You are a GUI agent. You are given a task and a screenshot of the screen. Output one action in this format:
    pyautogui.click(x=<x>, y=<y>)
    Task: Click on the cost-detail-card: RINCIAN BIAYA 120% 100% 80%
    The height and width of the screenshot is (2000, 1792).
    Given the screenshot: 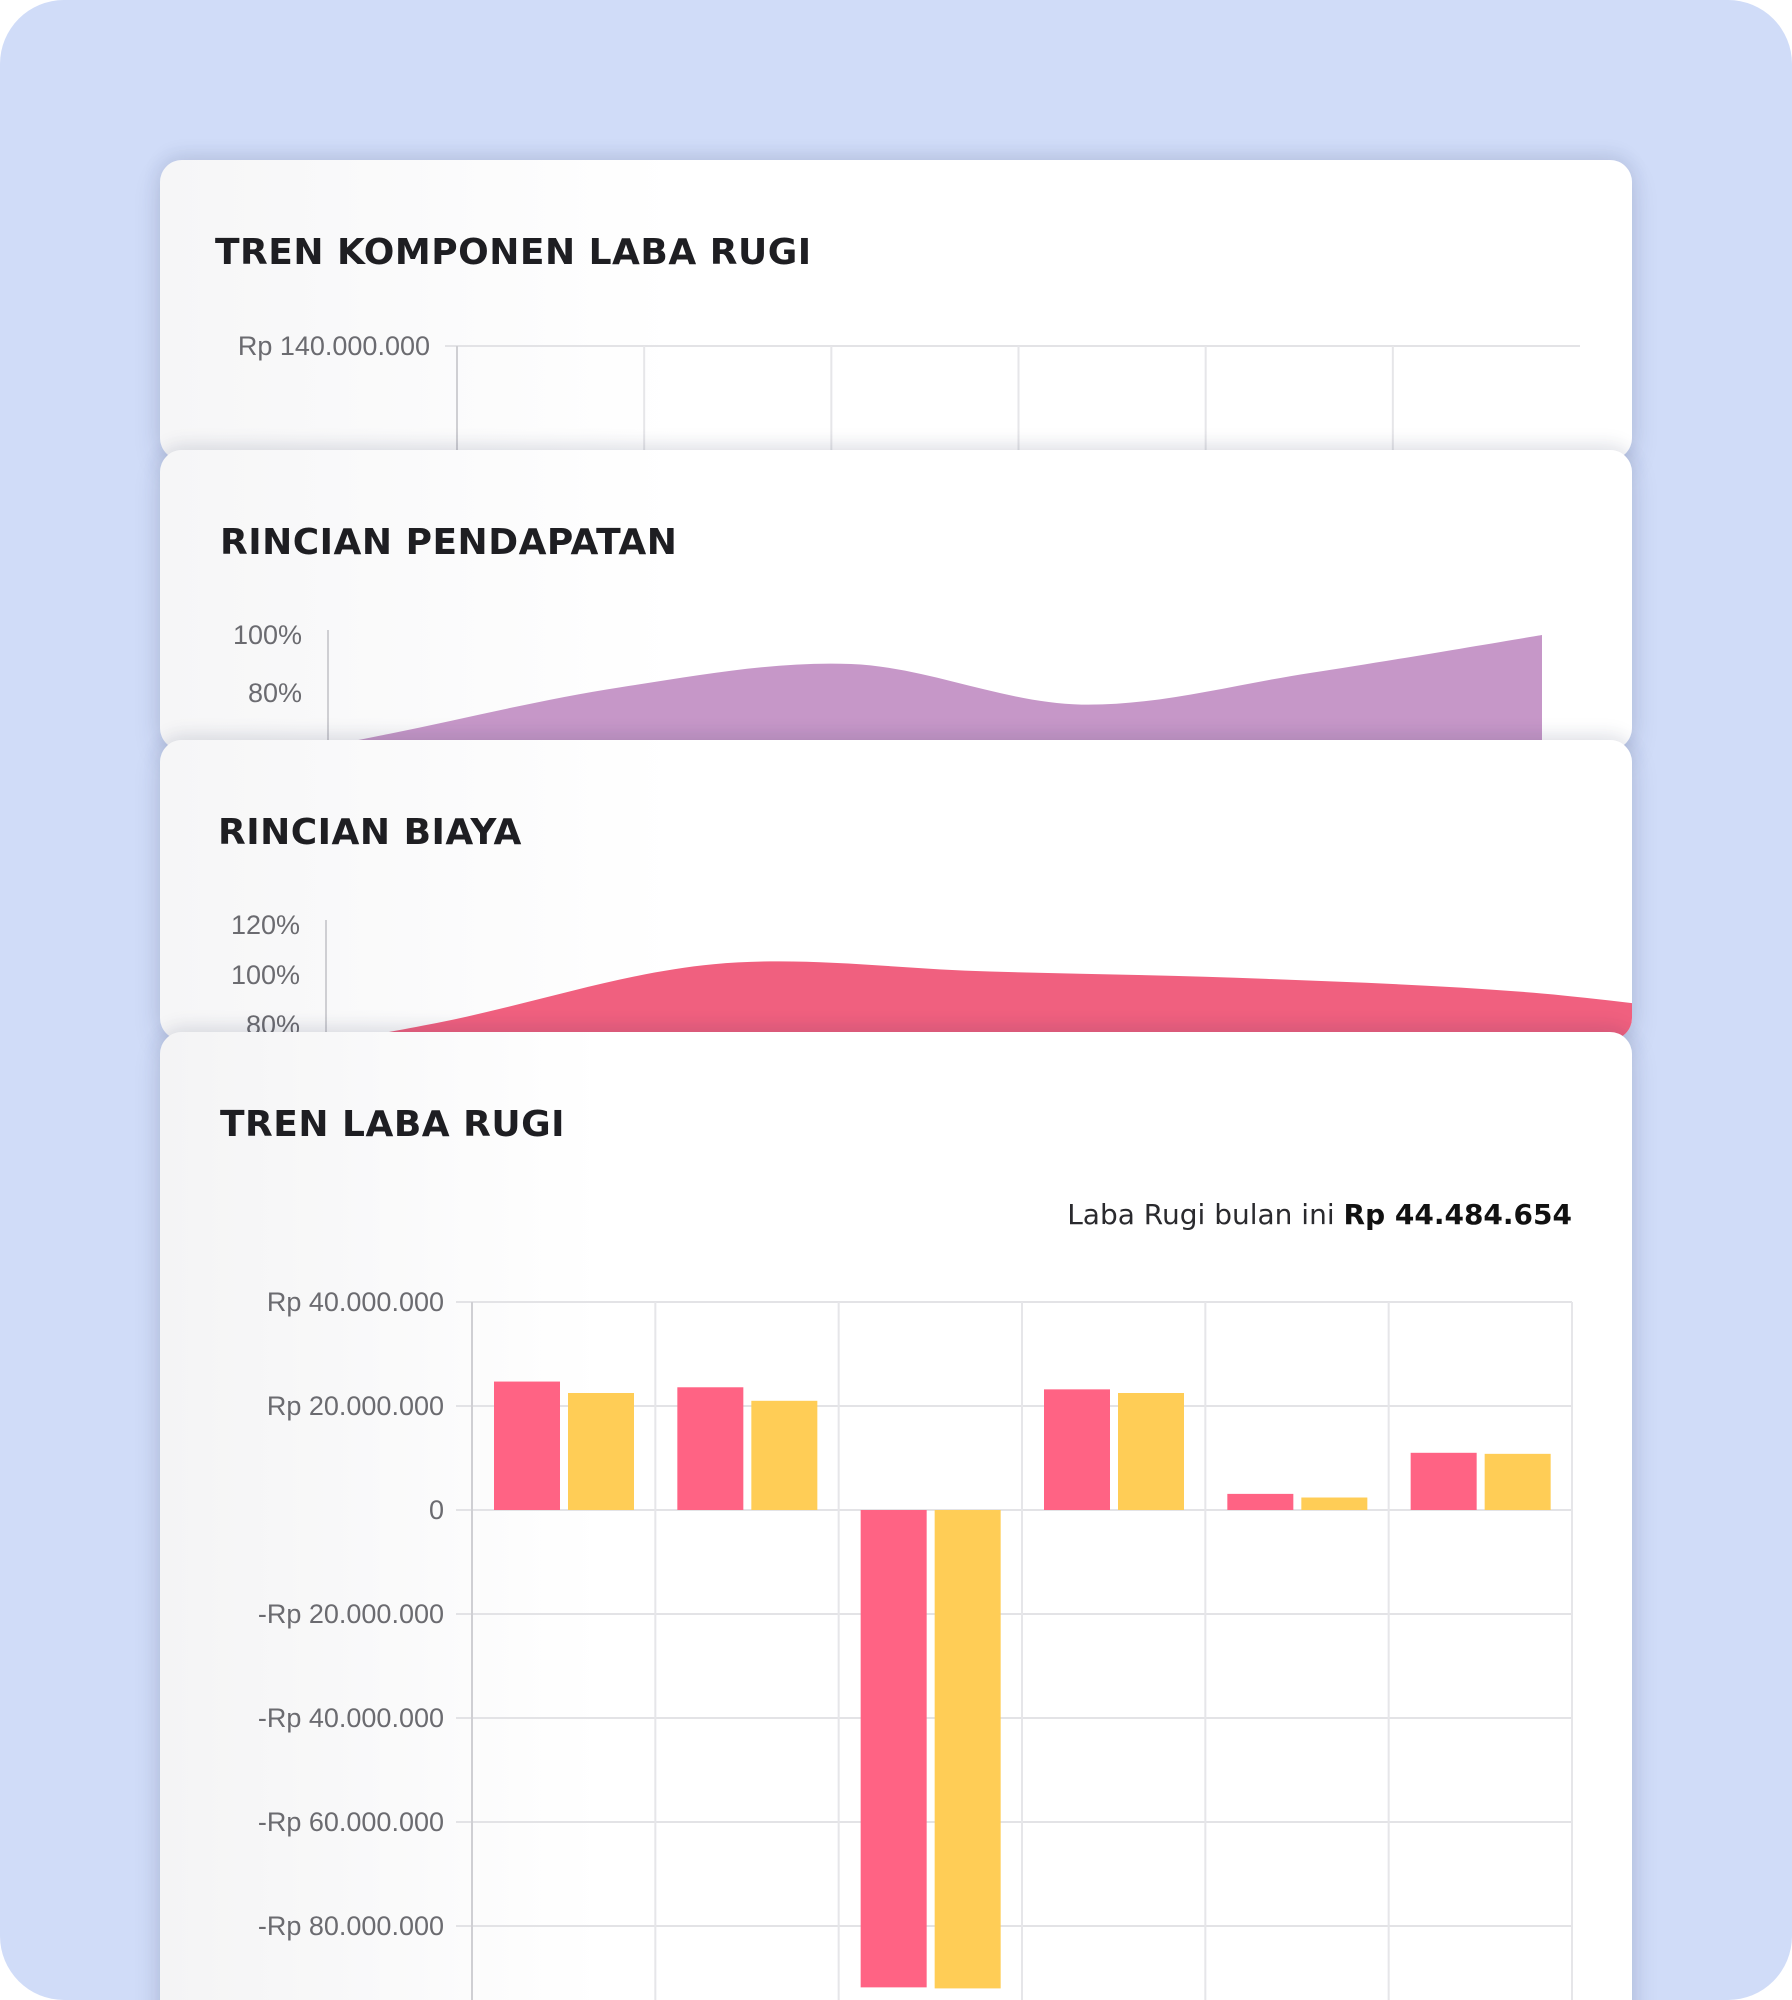 What is the action you would take?
    pyautogui.click(x=896, y=890)
    